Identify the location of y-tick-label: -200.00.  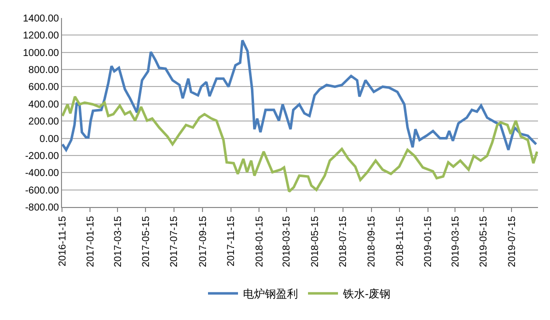
(42, 156).